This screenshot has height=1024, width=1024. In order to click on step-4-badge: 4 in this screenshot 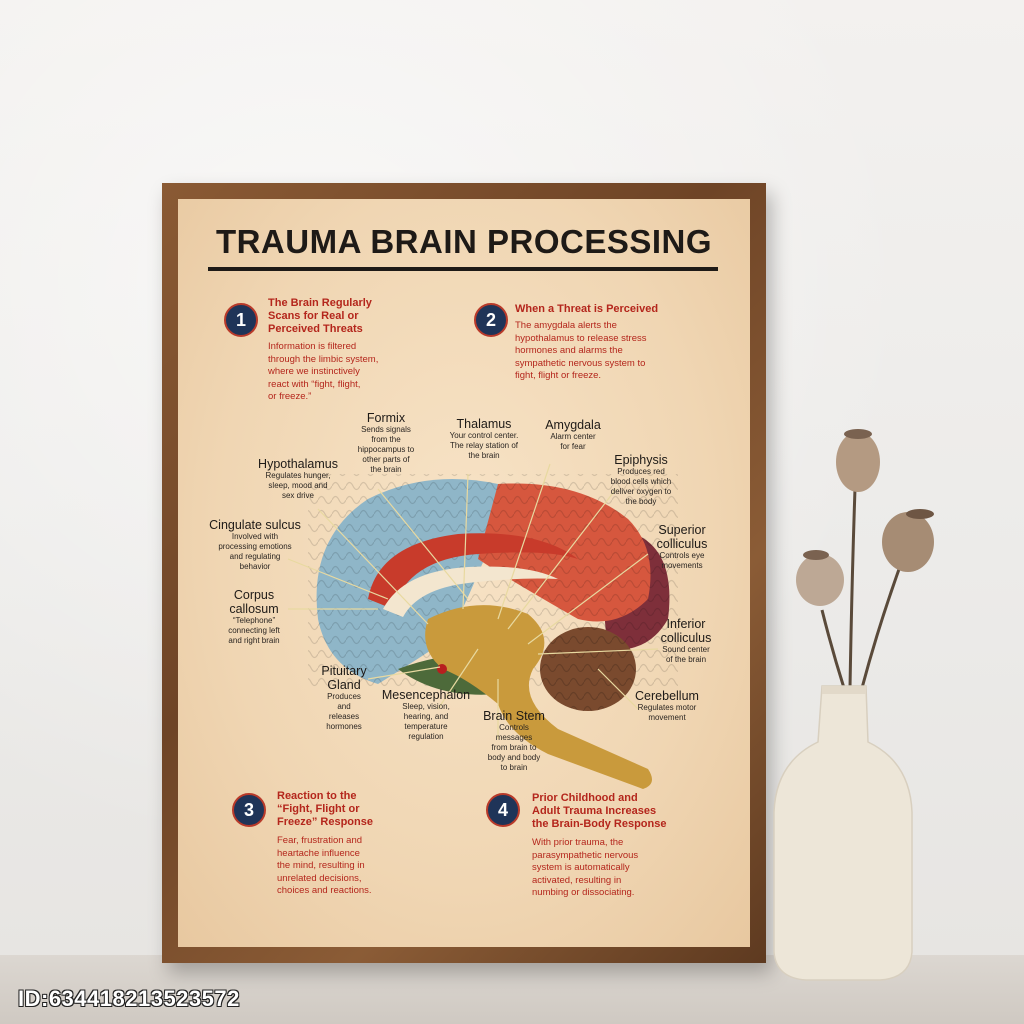, I will do `click(503, 810)`.